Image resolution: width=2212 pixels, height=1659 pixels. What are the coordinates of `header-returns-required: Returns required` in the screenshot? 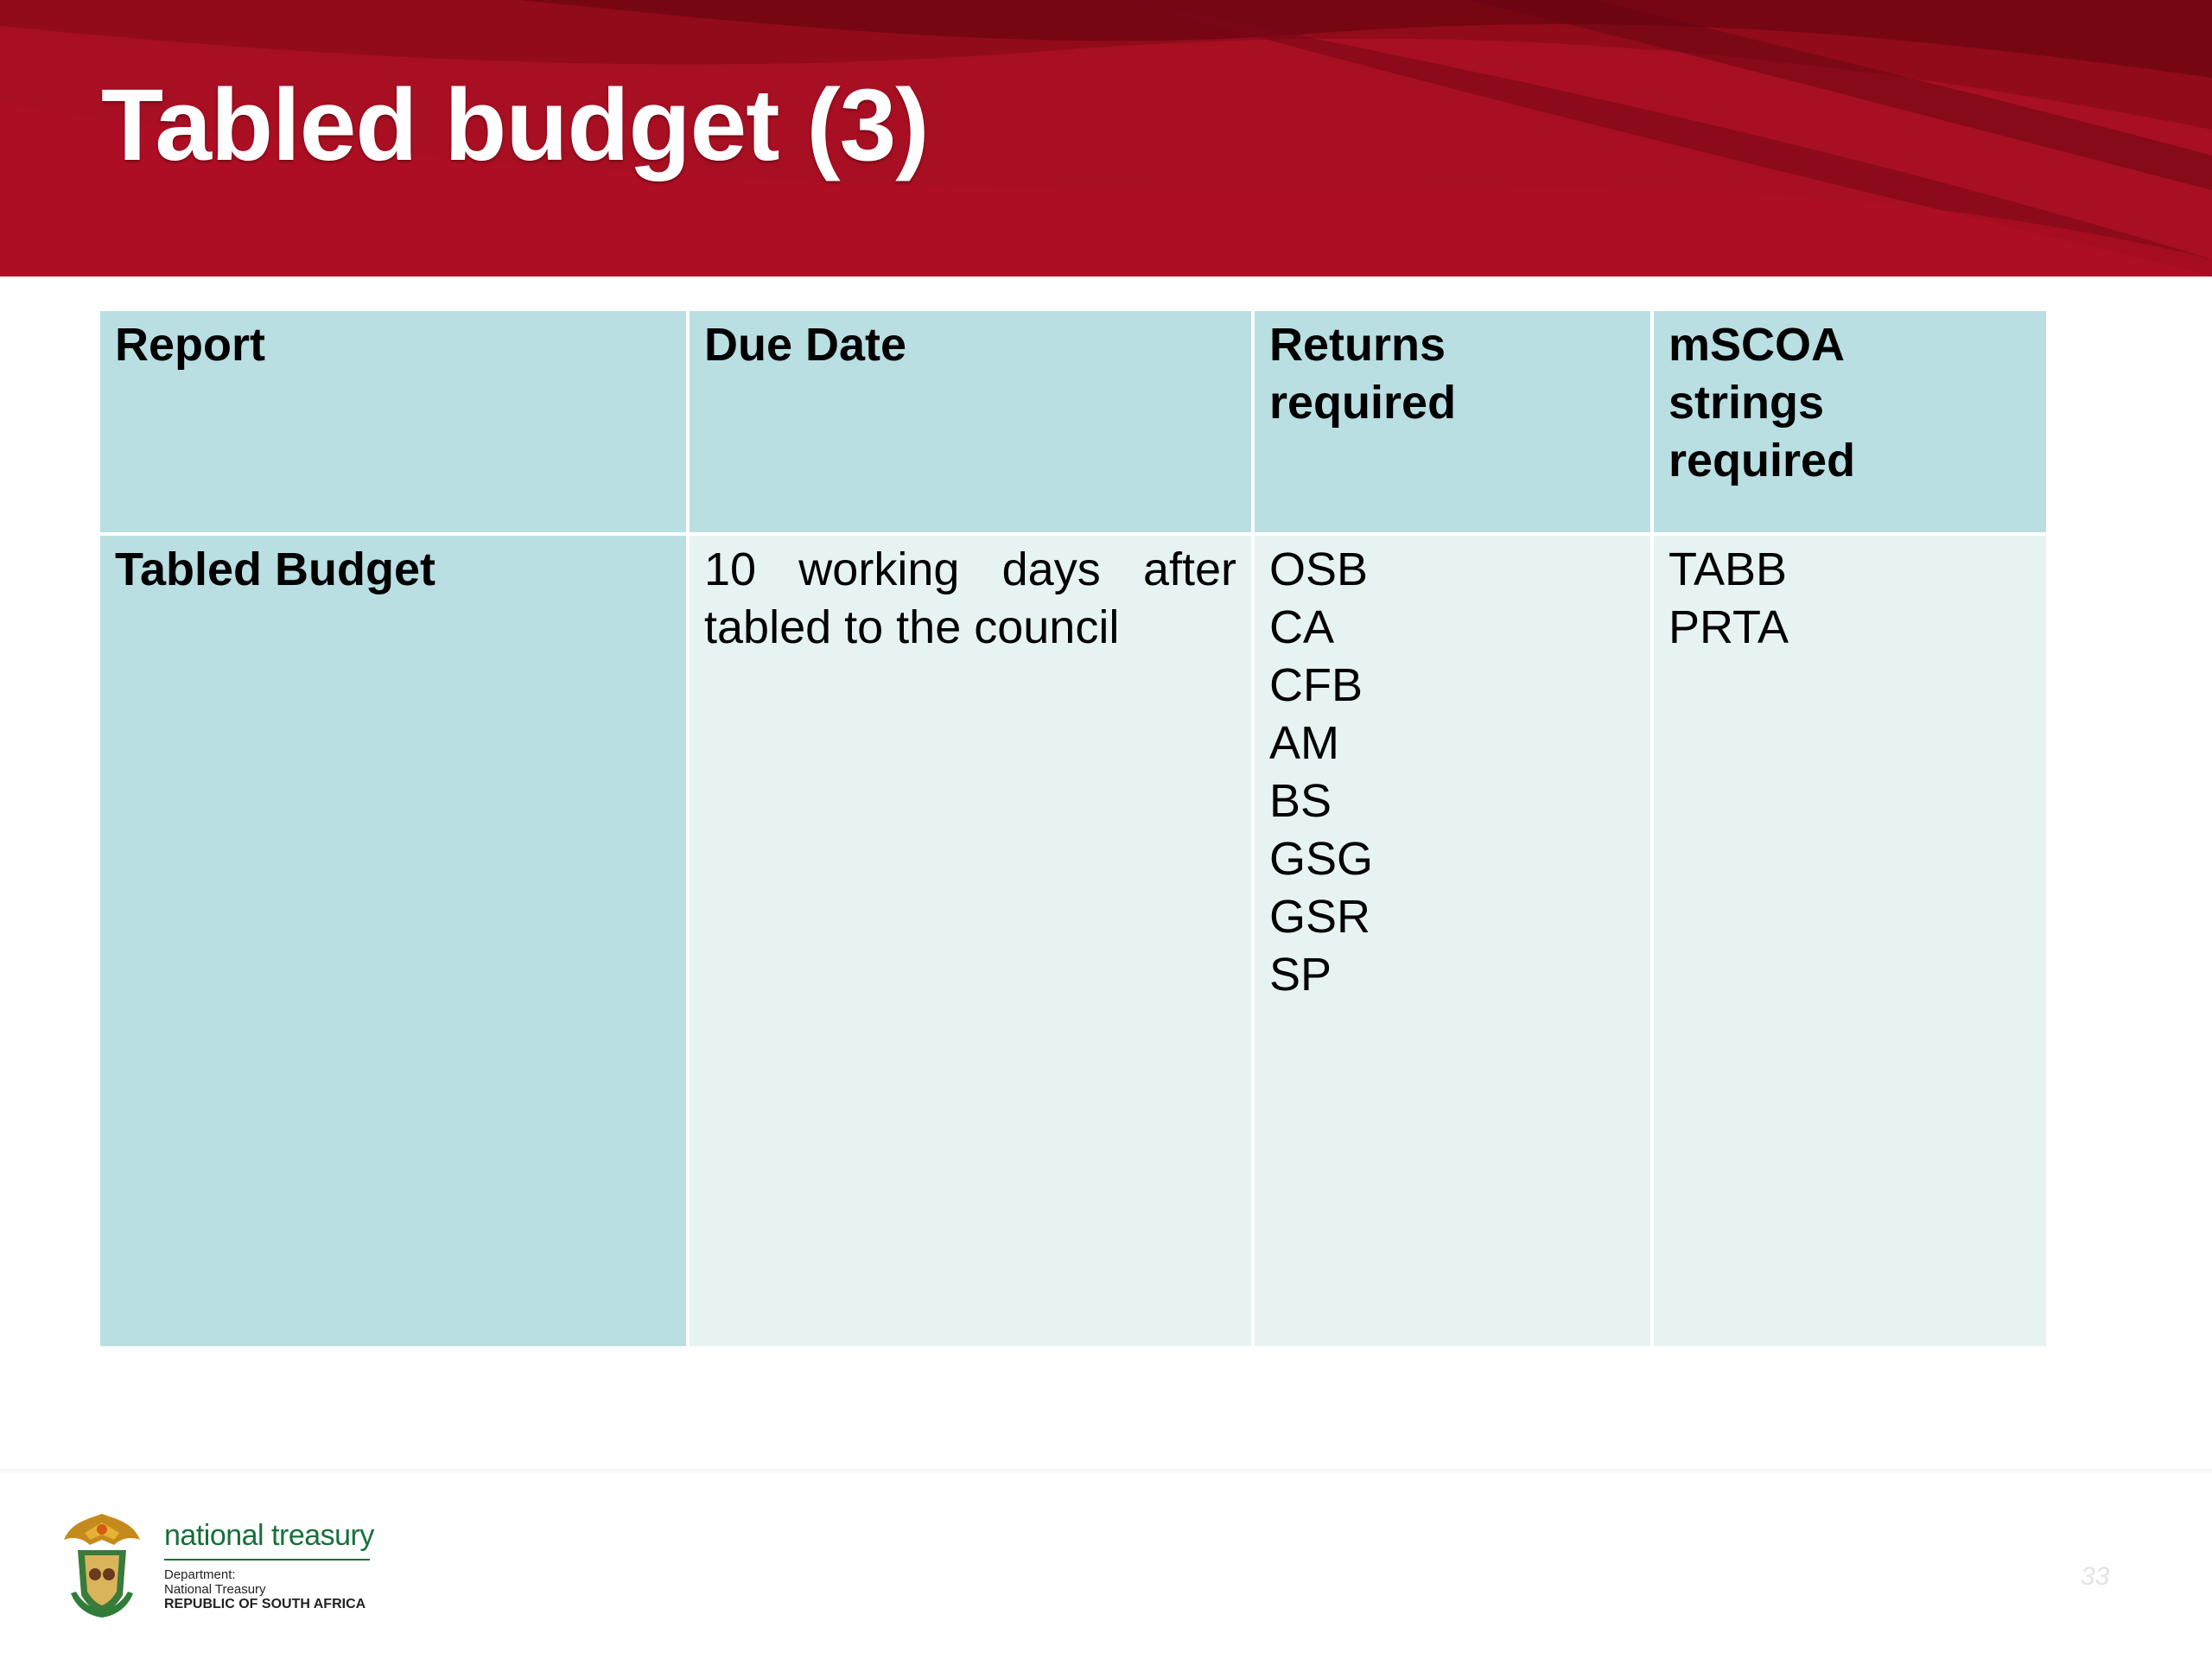 It's located at (1452, 422).